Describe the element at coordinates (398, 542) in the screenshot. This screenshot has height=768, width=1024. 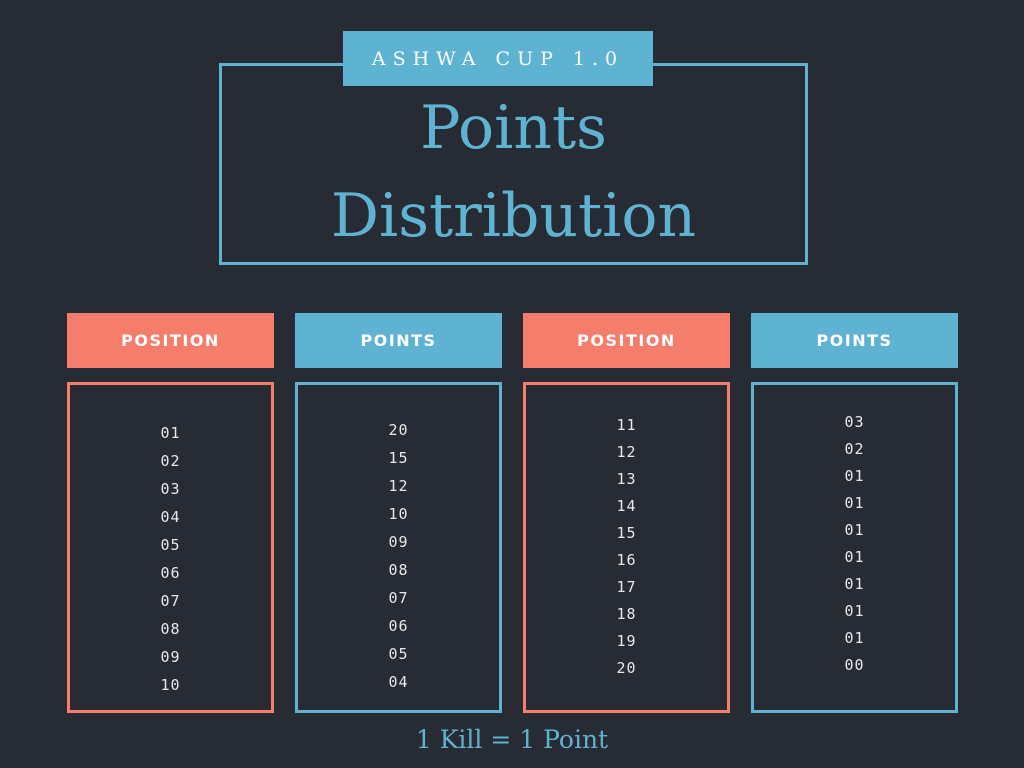
I see `points-cell: 09` at that location.